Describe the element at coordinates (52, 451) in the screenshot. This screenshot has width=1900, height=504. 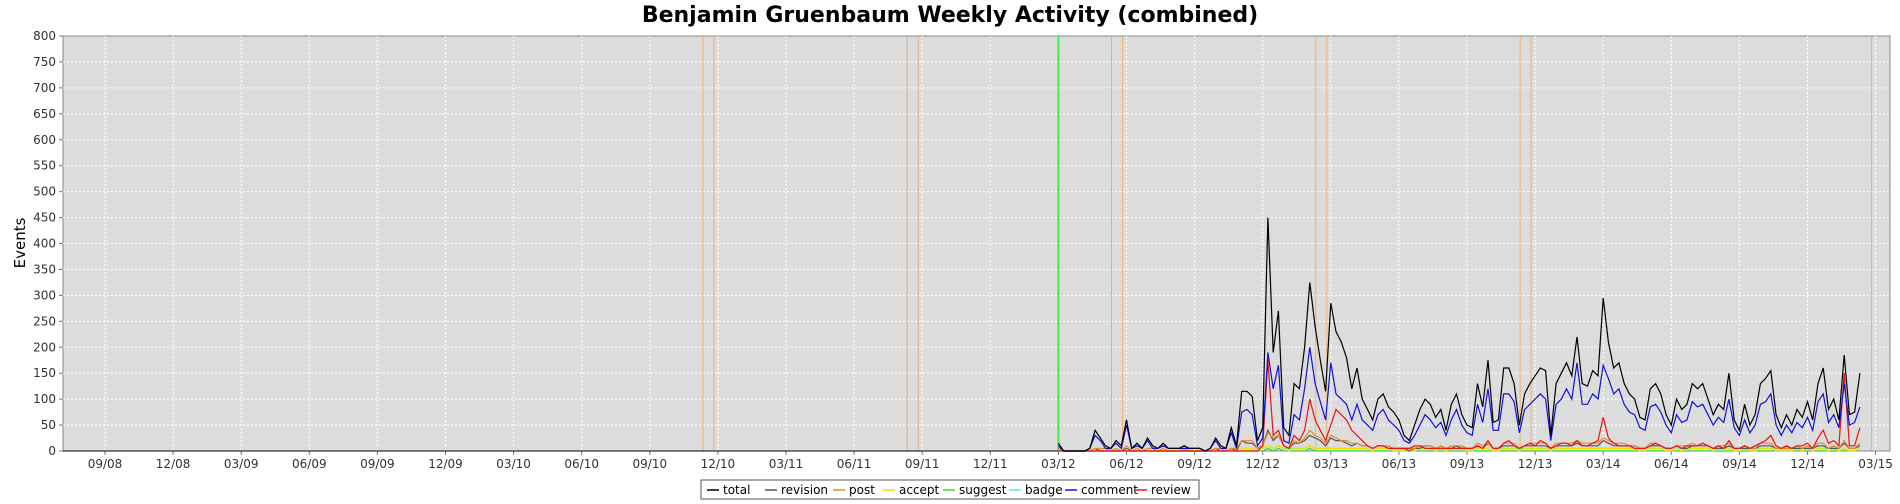
I see `y-tick-label: 0` at that location.